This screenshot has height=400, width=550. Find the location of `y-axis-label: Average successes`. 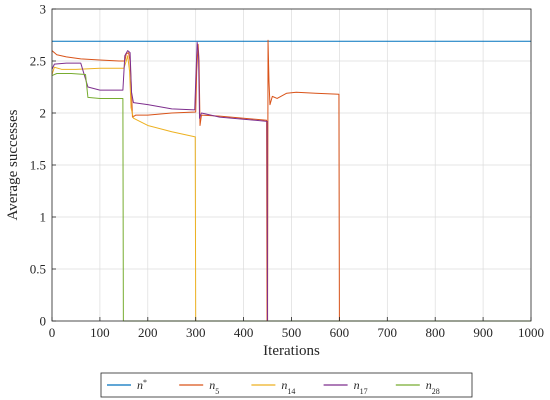

y-axis-label: Average successes is located at coordinates (13, 164).